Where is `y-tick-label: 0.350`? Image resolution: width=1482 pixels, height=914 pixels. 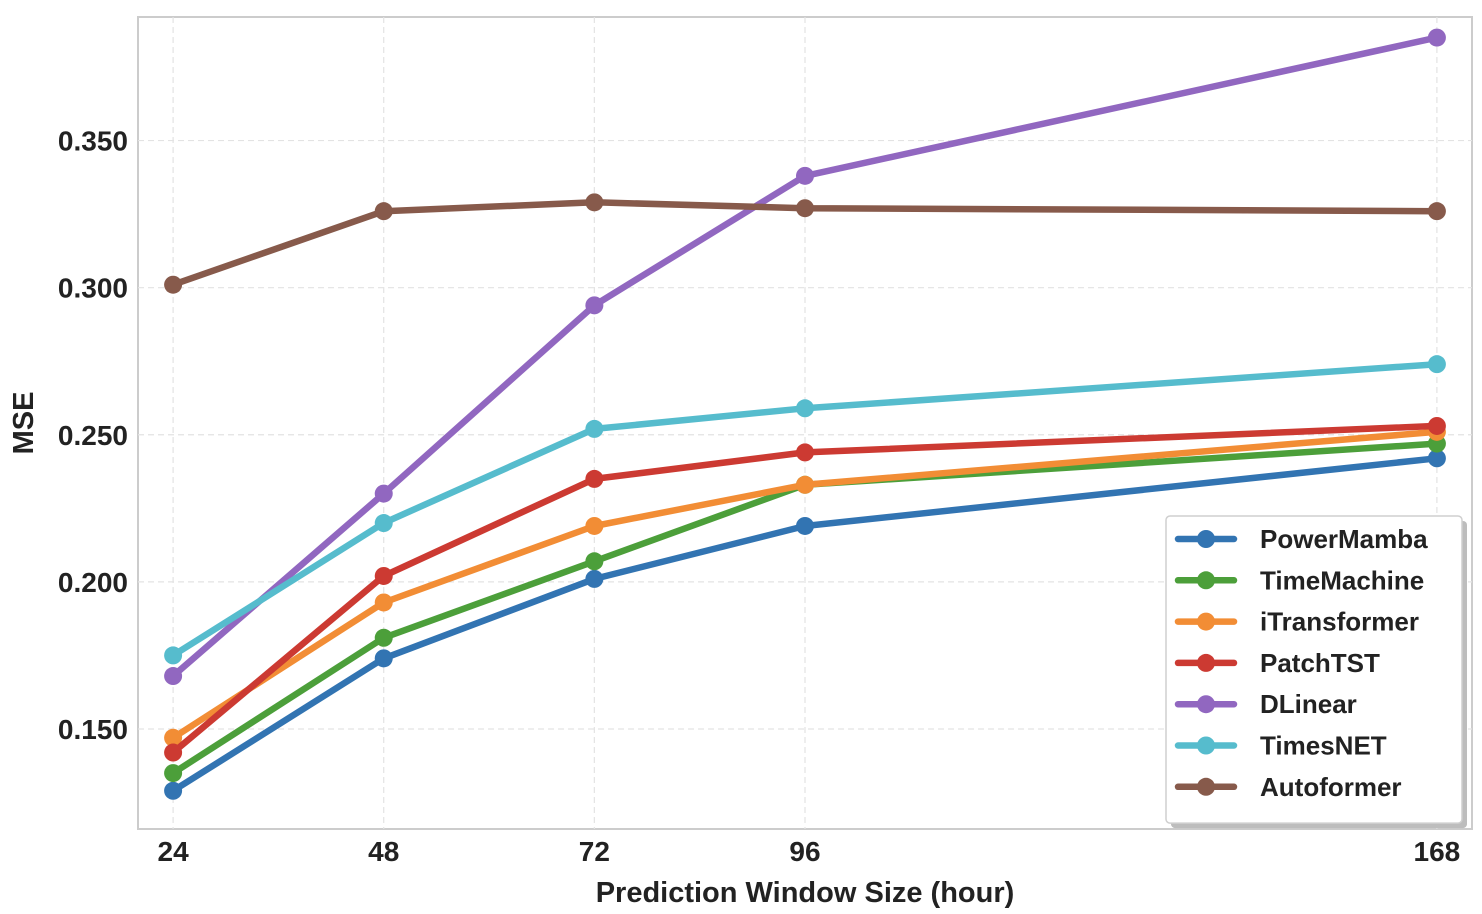 y-tick-label: 0.350 is located at coordinates (93, 141).